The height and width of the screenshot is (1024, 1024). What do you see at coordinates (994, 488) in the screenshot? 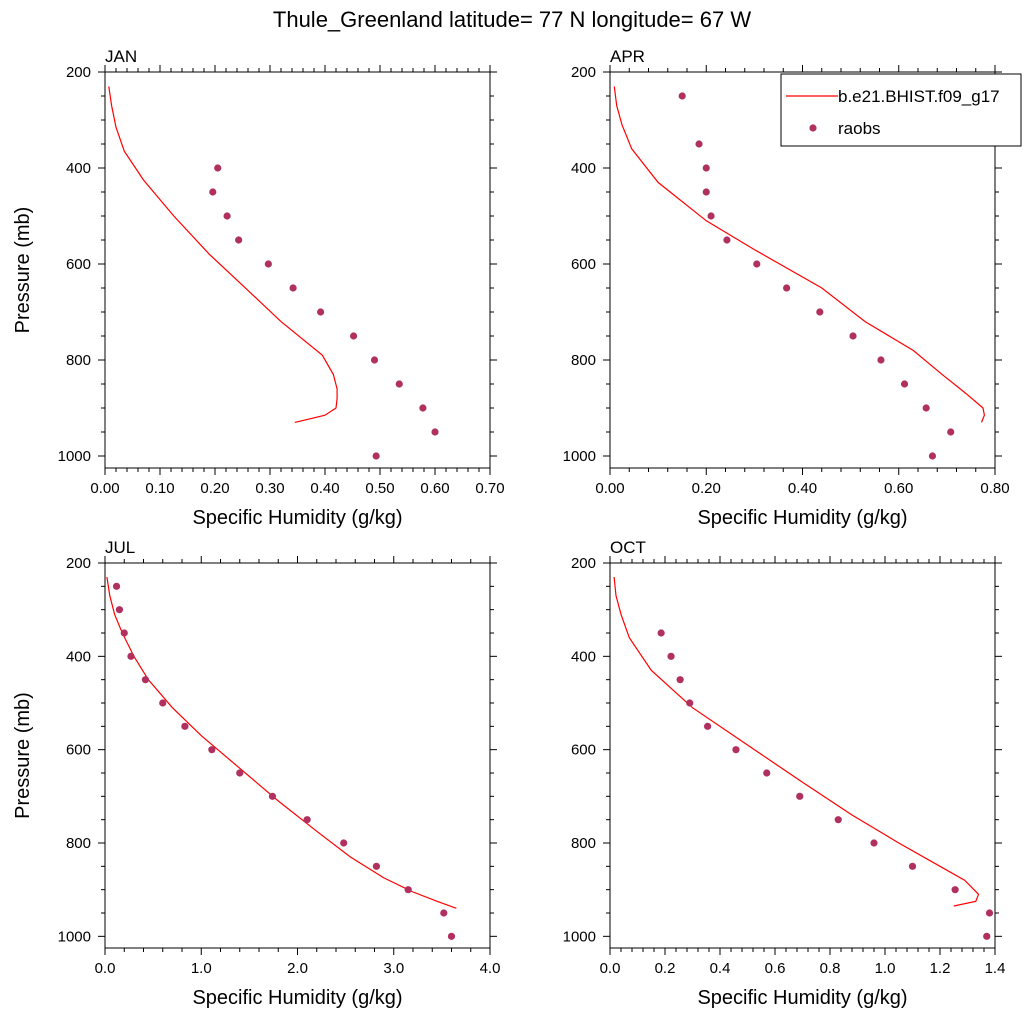
I see `x-tick-label: 0.80` at bounding box center [994, 488].